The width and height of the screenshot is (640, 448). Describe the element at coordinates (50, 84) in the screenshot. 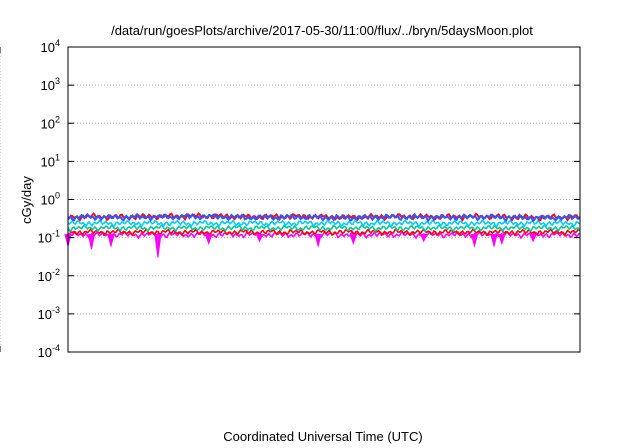

I see `y-tick-label: 10³` at that location.